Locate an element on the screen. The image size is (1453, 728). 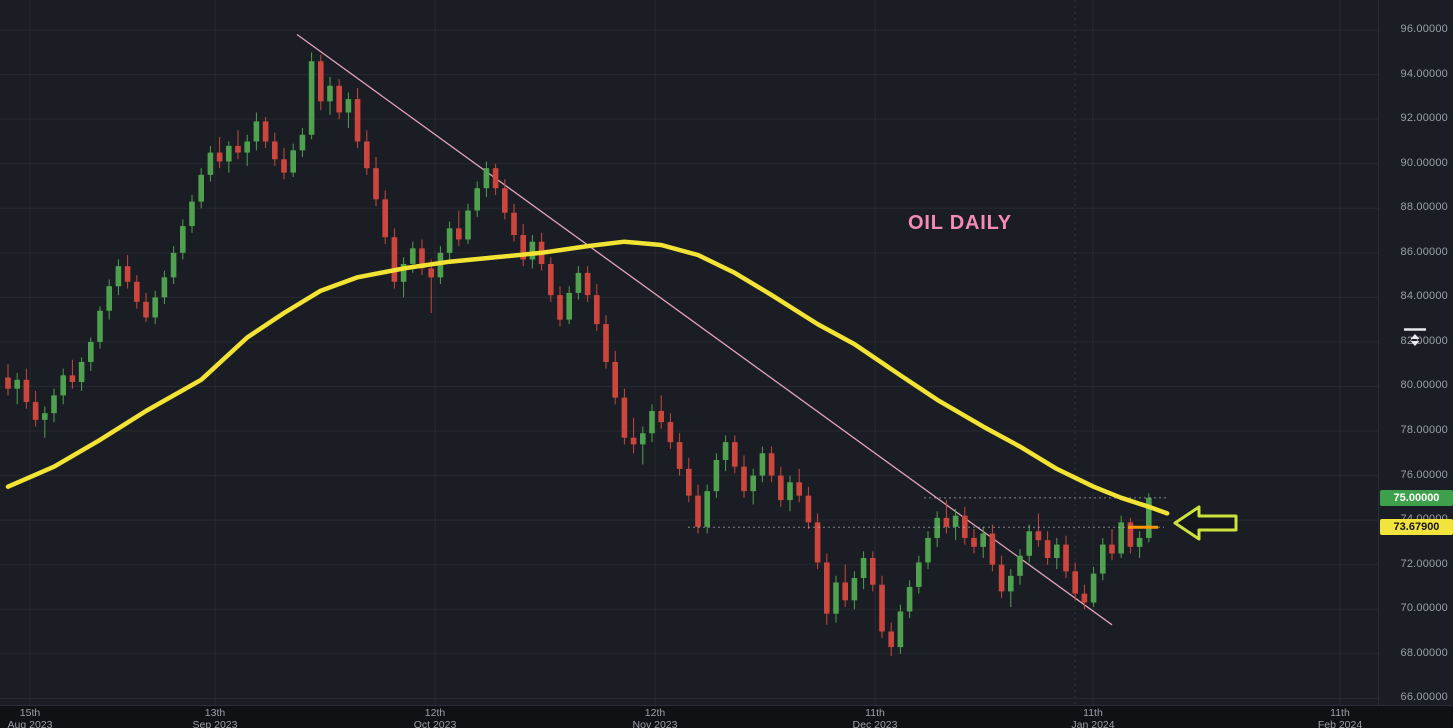
chart-title: OIL DAILY is located at coordinates (960, 223).